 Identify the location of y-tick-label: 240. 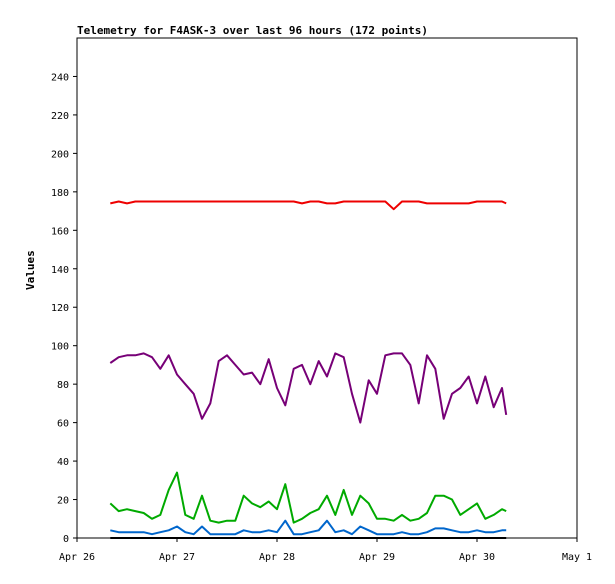
(60, 77).